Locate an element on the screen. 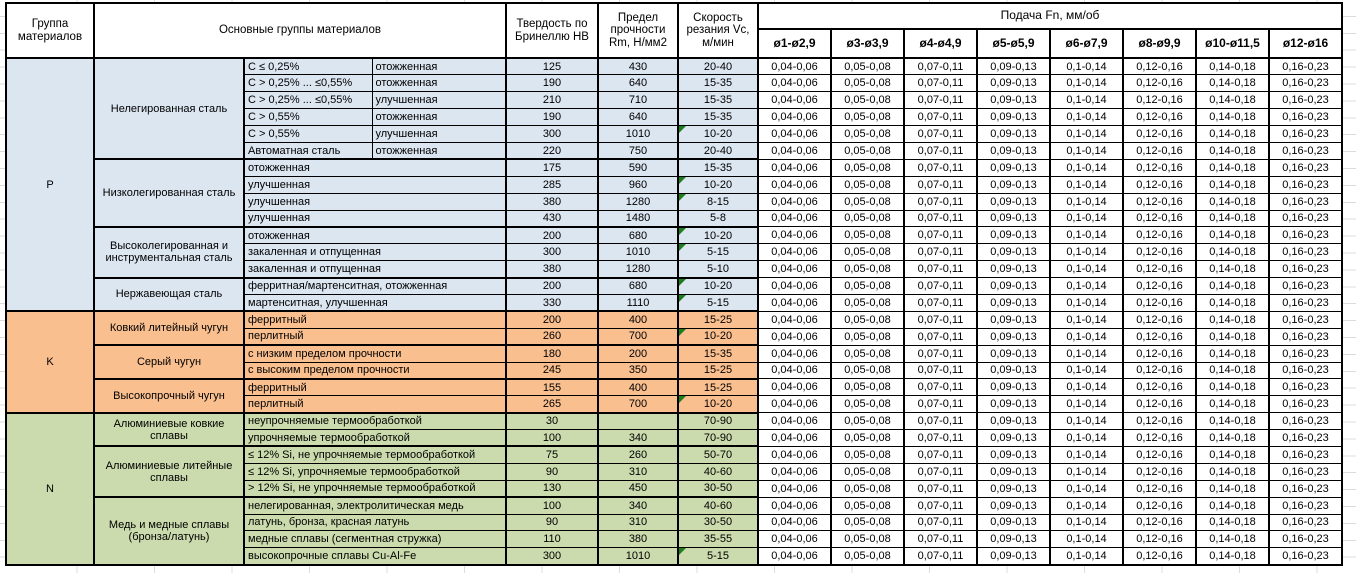 The width and height of the screenshot is (1356, 573). material-spec-cell: ферритный is located at coordinates (375, 387).